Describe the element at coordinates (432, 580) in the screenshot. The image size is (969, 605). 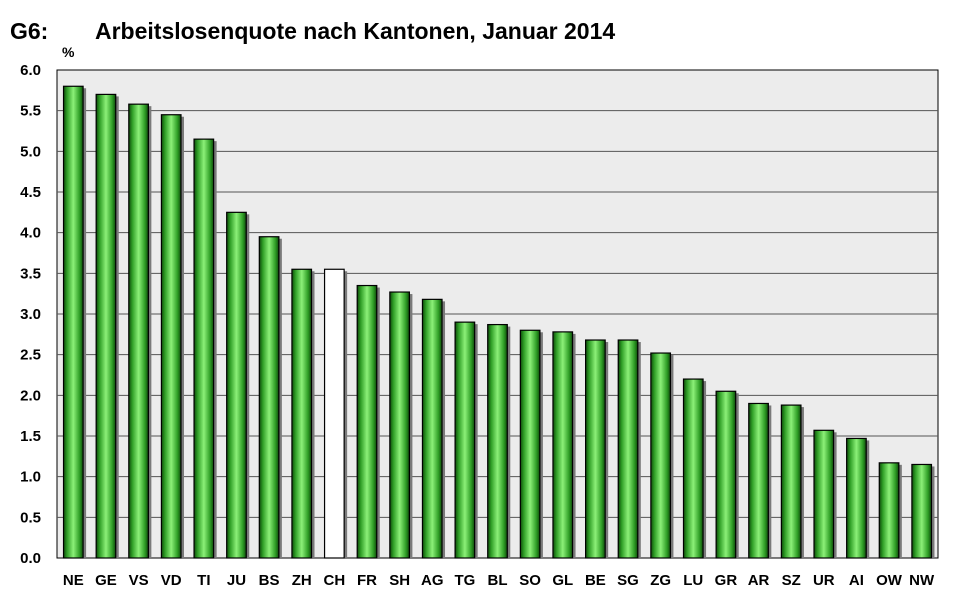
I see `x-tick-label: AG` at that location.